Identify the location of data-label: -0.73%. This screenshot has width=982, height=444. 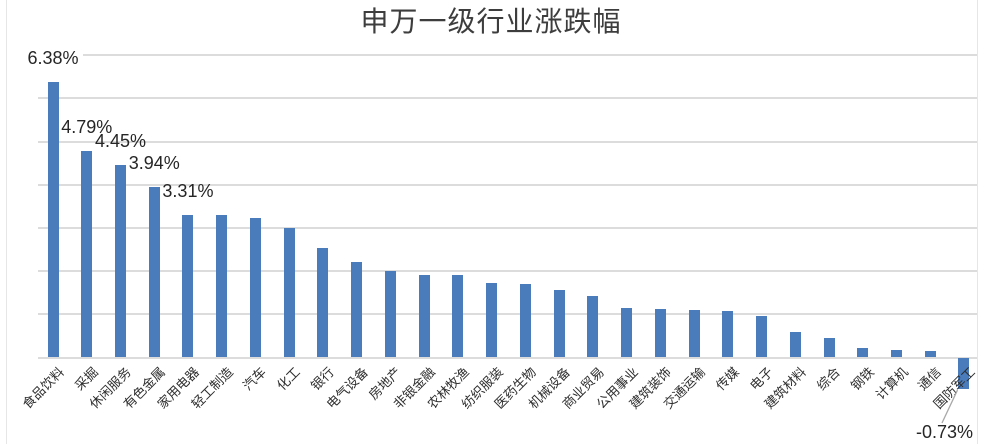
(945, 432).